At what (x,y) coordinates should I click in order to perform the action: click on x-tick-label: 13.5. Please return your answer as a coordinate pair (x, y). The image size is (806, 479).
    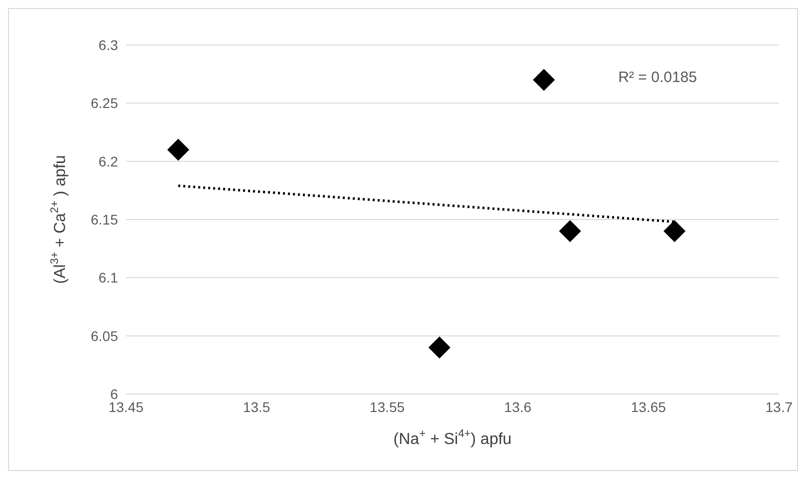
    Looking at the image, I should click on (256, 406).